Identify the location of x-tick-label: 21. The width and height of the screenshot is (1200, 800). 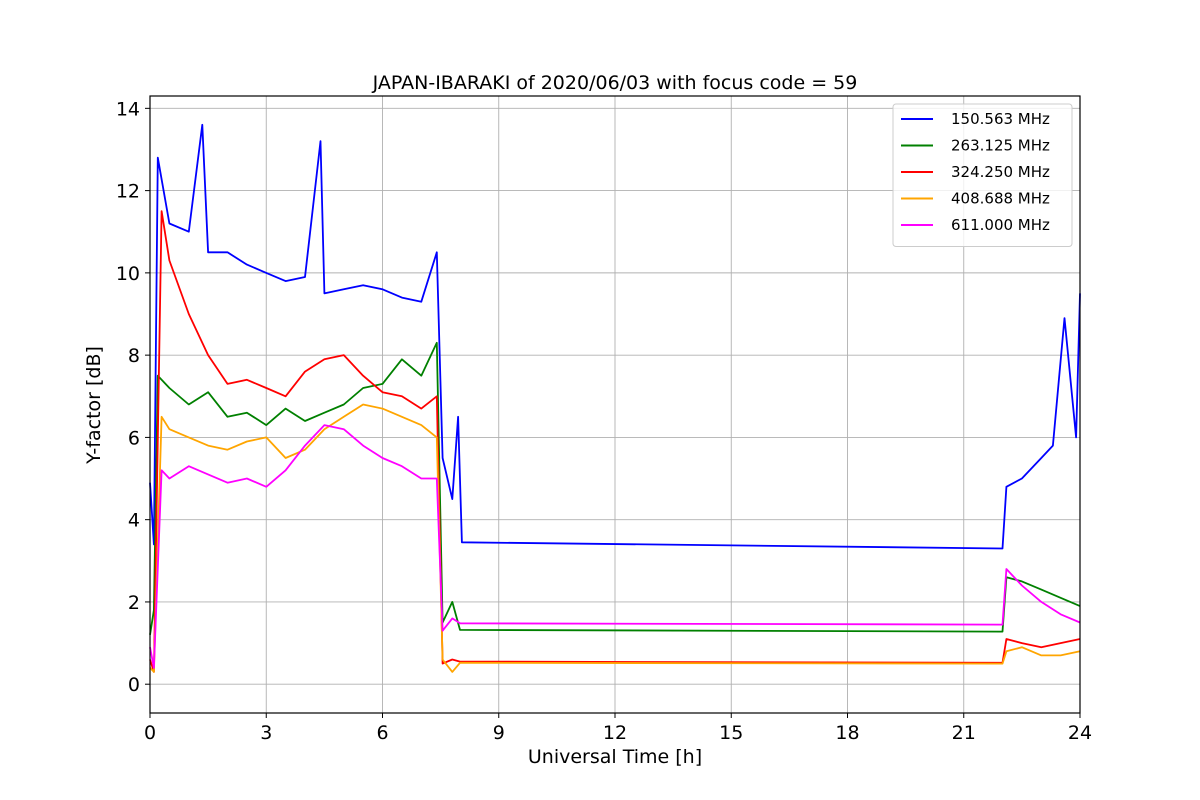
(964, 733).